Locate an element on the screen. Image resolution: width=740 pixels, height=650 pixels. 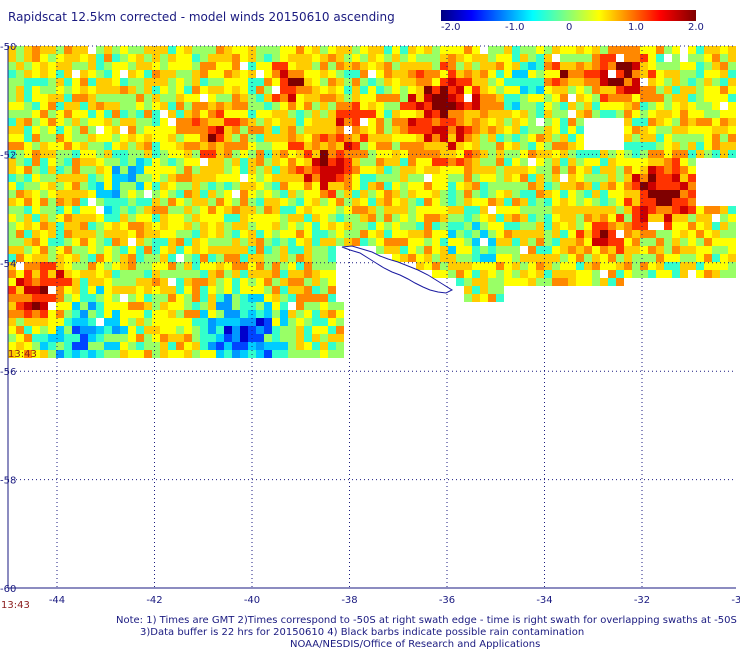
missing-cell is located at coordinates (724, 106).